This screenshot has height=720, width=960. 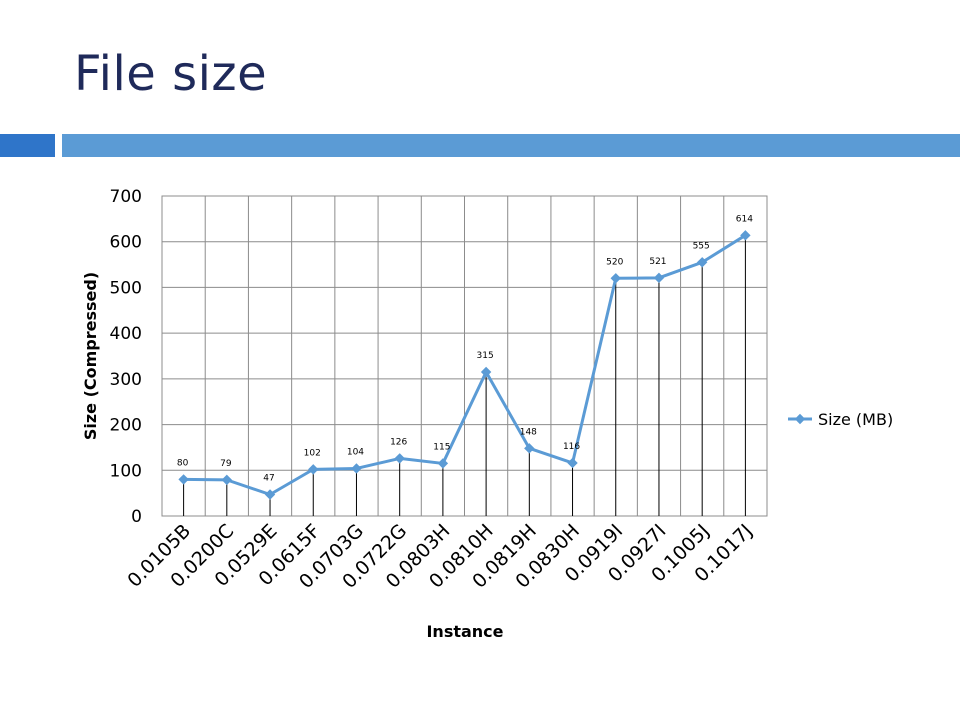 What do you see at coordinates (312, 453) in the screenshot?
I see `data-label: 102` at bounding box center [312, 453].